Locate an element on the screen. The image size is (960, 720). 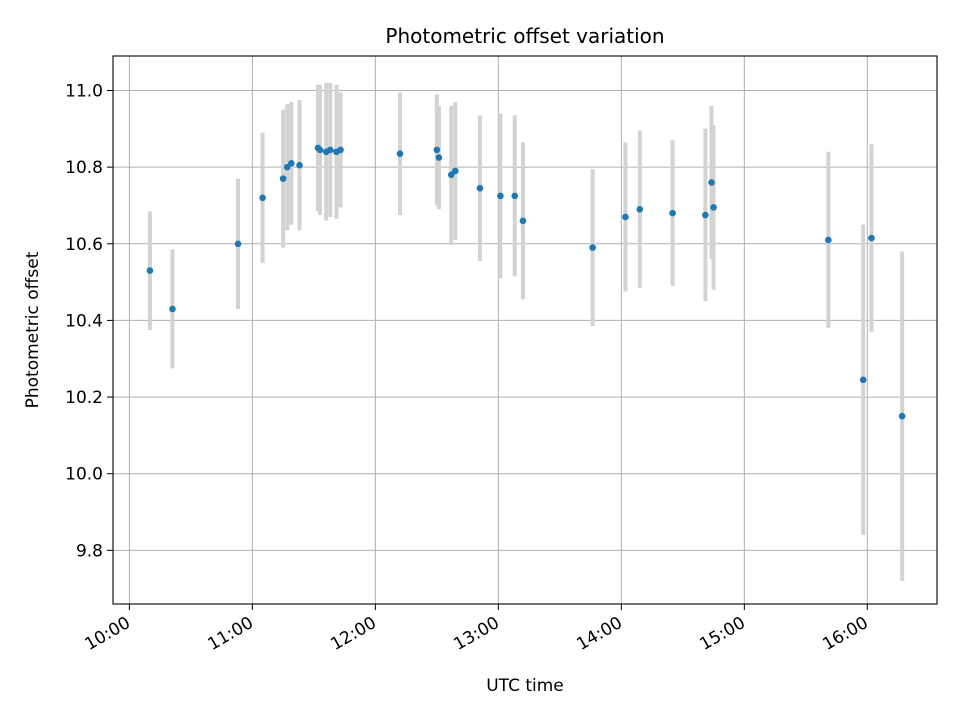
x-axis-title: UTC time is located at coordinates (525, 686).